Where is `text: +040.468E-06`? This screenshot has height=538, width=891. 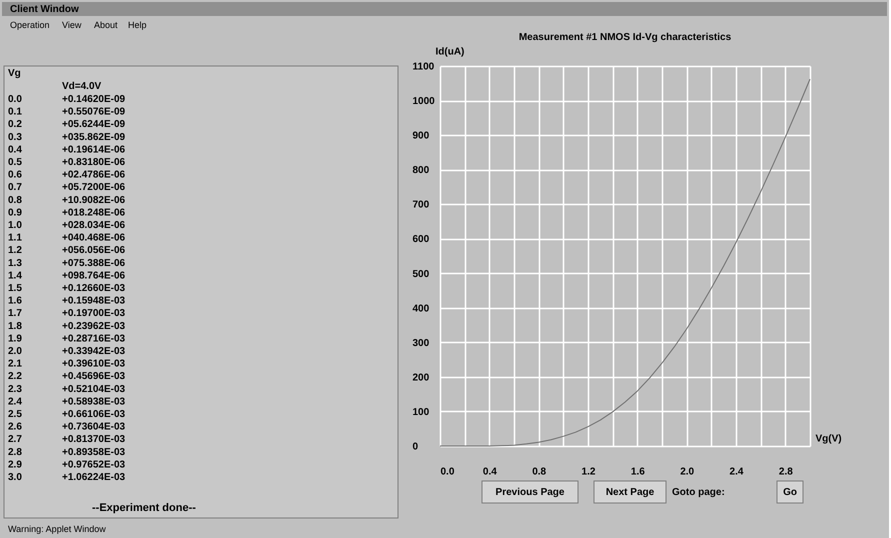
text: +040.468E-06 is located at coordinates (94, 238).